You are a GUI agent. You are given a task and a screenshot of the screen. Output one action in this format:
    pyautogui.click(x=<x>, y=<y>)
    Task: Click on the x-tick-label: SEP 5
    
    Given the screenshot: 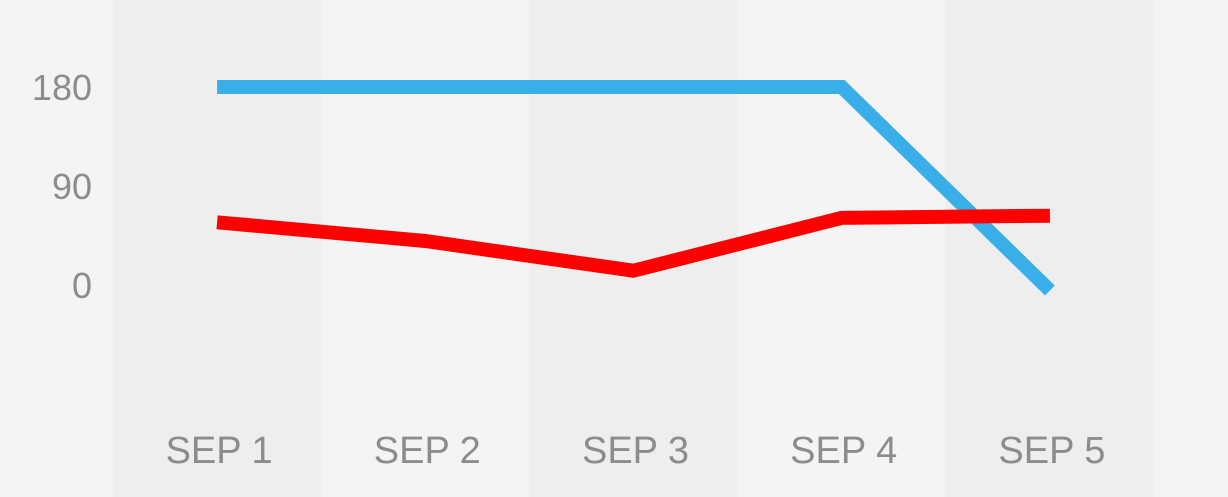 What is the action you would take?
    pyautogui.click(x=1051, y=451)
    